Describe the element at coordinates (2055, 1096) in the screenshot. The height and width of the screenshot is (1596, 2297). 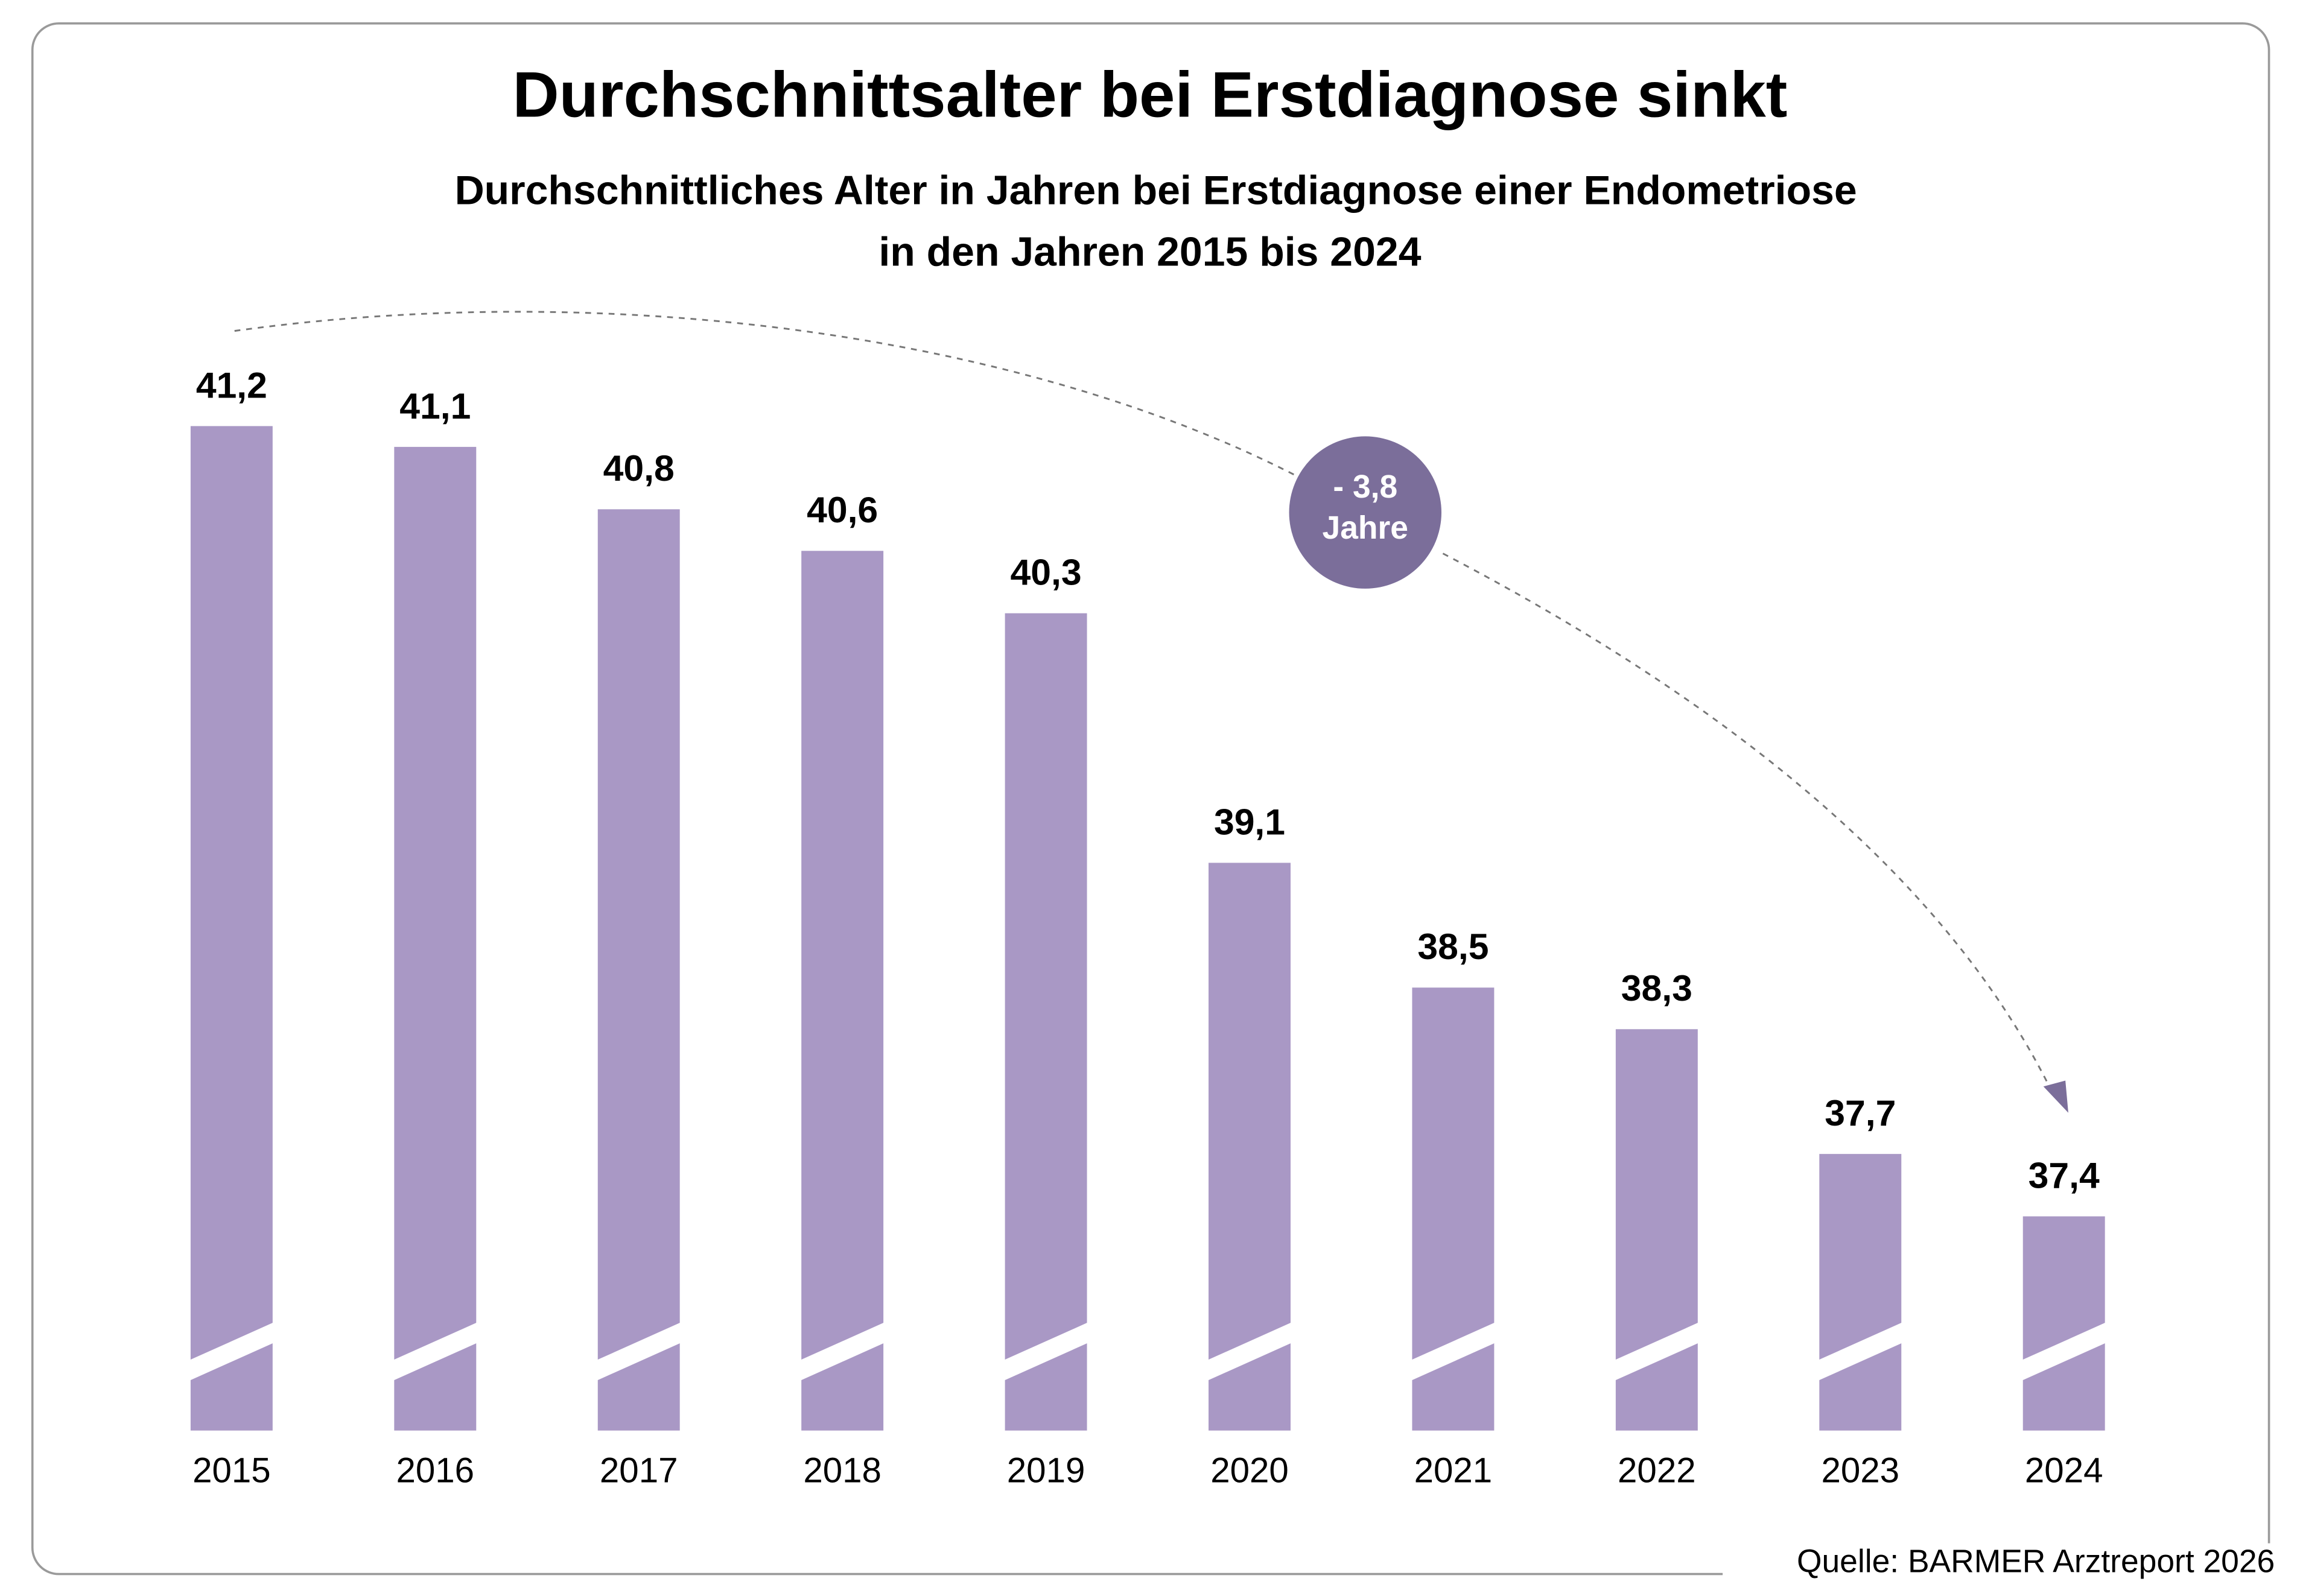
I see `arrow-head` at that location.